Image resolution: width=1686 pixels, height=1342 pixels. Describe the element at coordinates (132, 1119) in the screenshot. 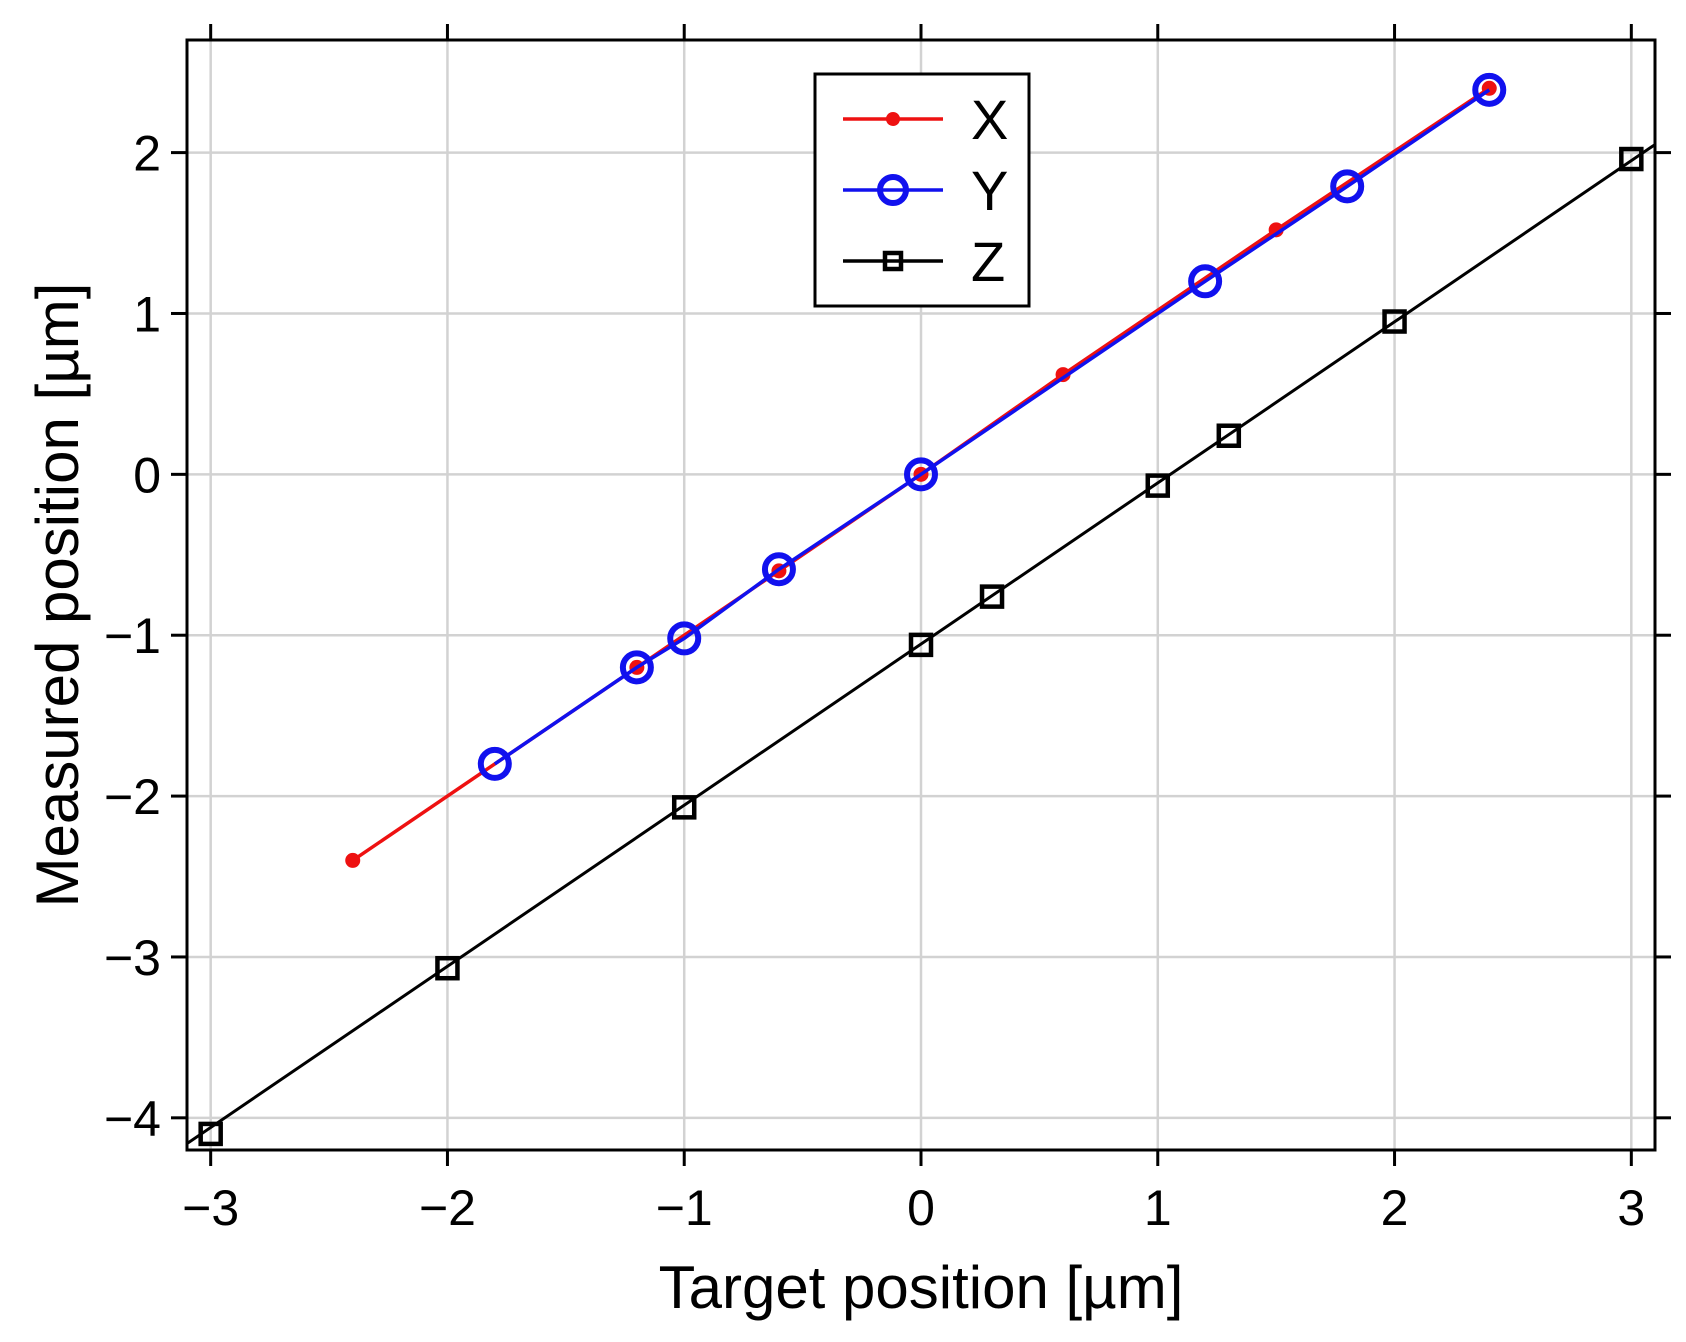

I see `y-tick-label: −4` at that location.